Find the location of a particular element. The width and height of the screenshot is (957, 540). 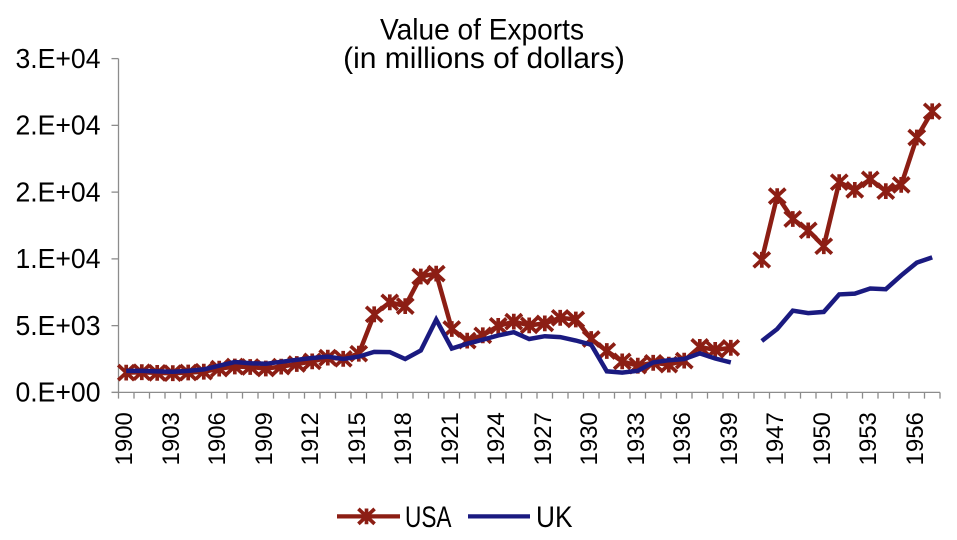

svg-text: 1.E+04 is located at coordinates (58, 258).